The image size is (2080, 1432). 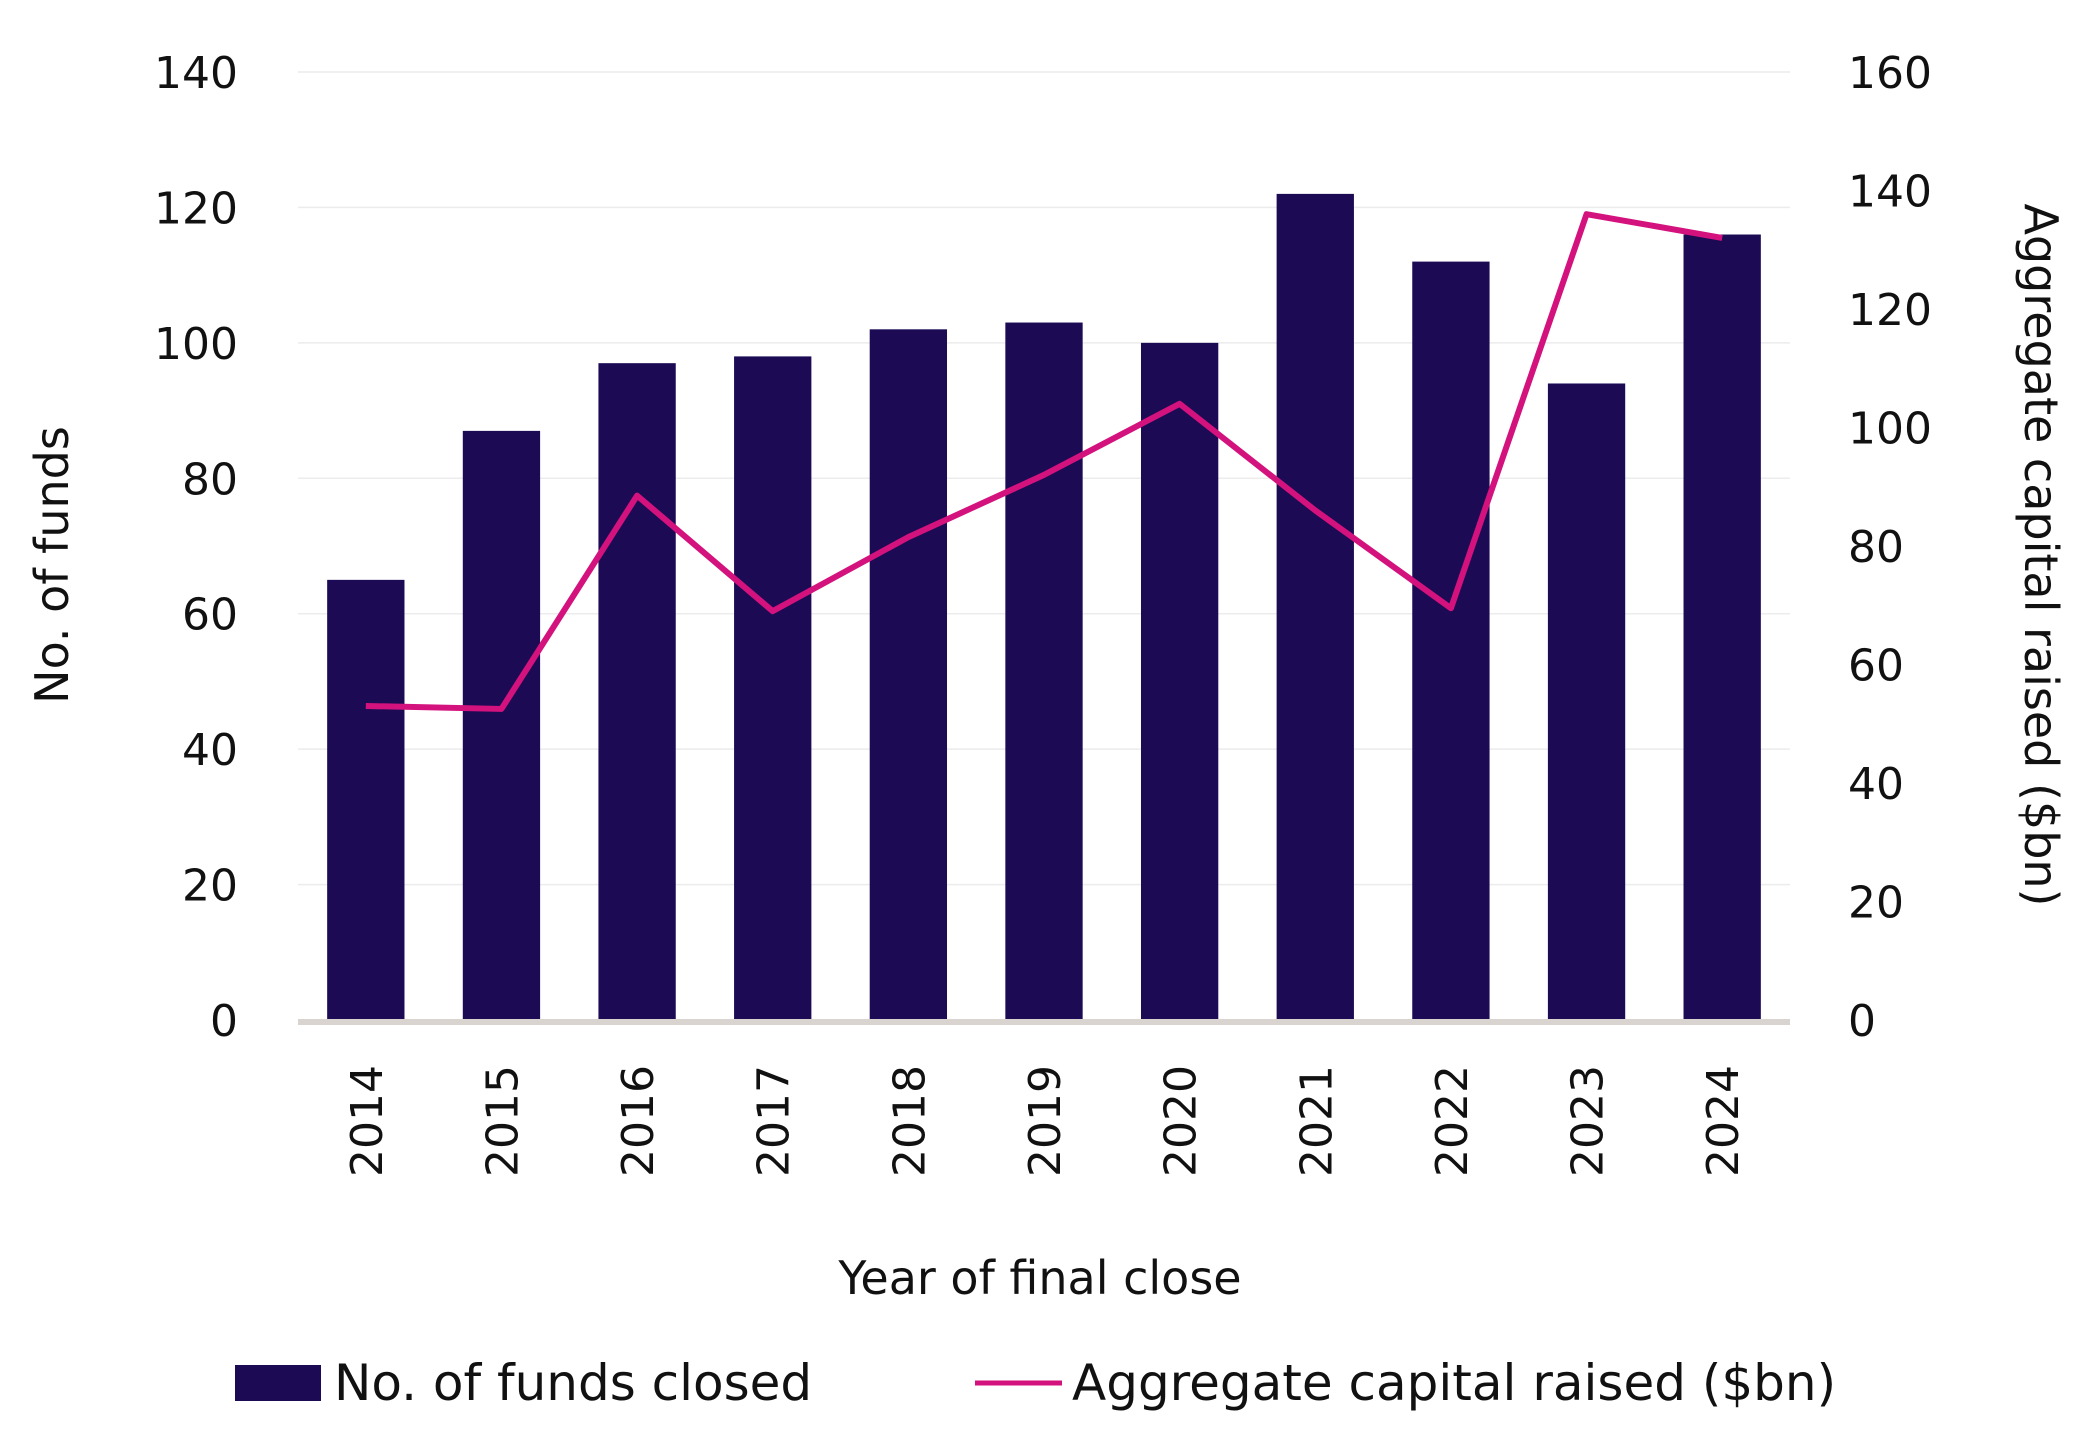 I want to click on x-tick-label: 2019, so click(x=1045, y=1121).